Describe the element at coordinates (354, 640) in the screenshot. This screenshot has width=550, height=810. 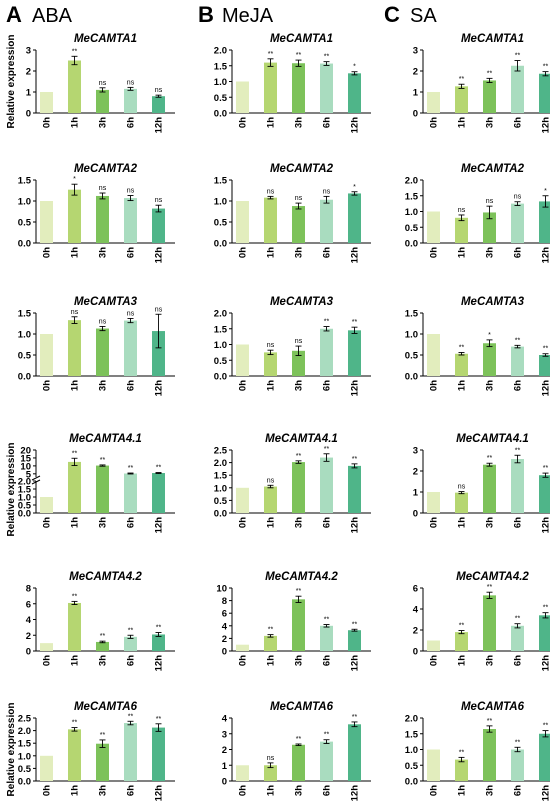
I see `bar-b-mecamta4-2-12h` at that location.